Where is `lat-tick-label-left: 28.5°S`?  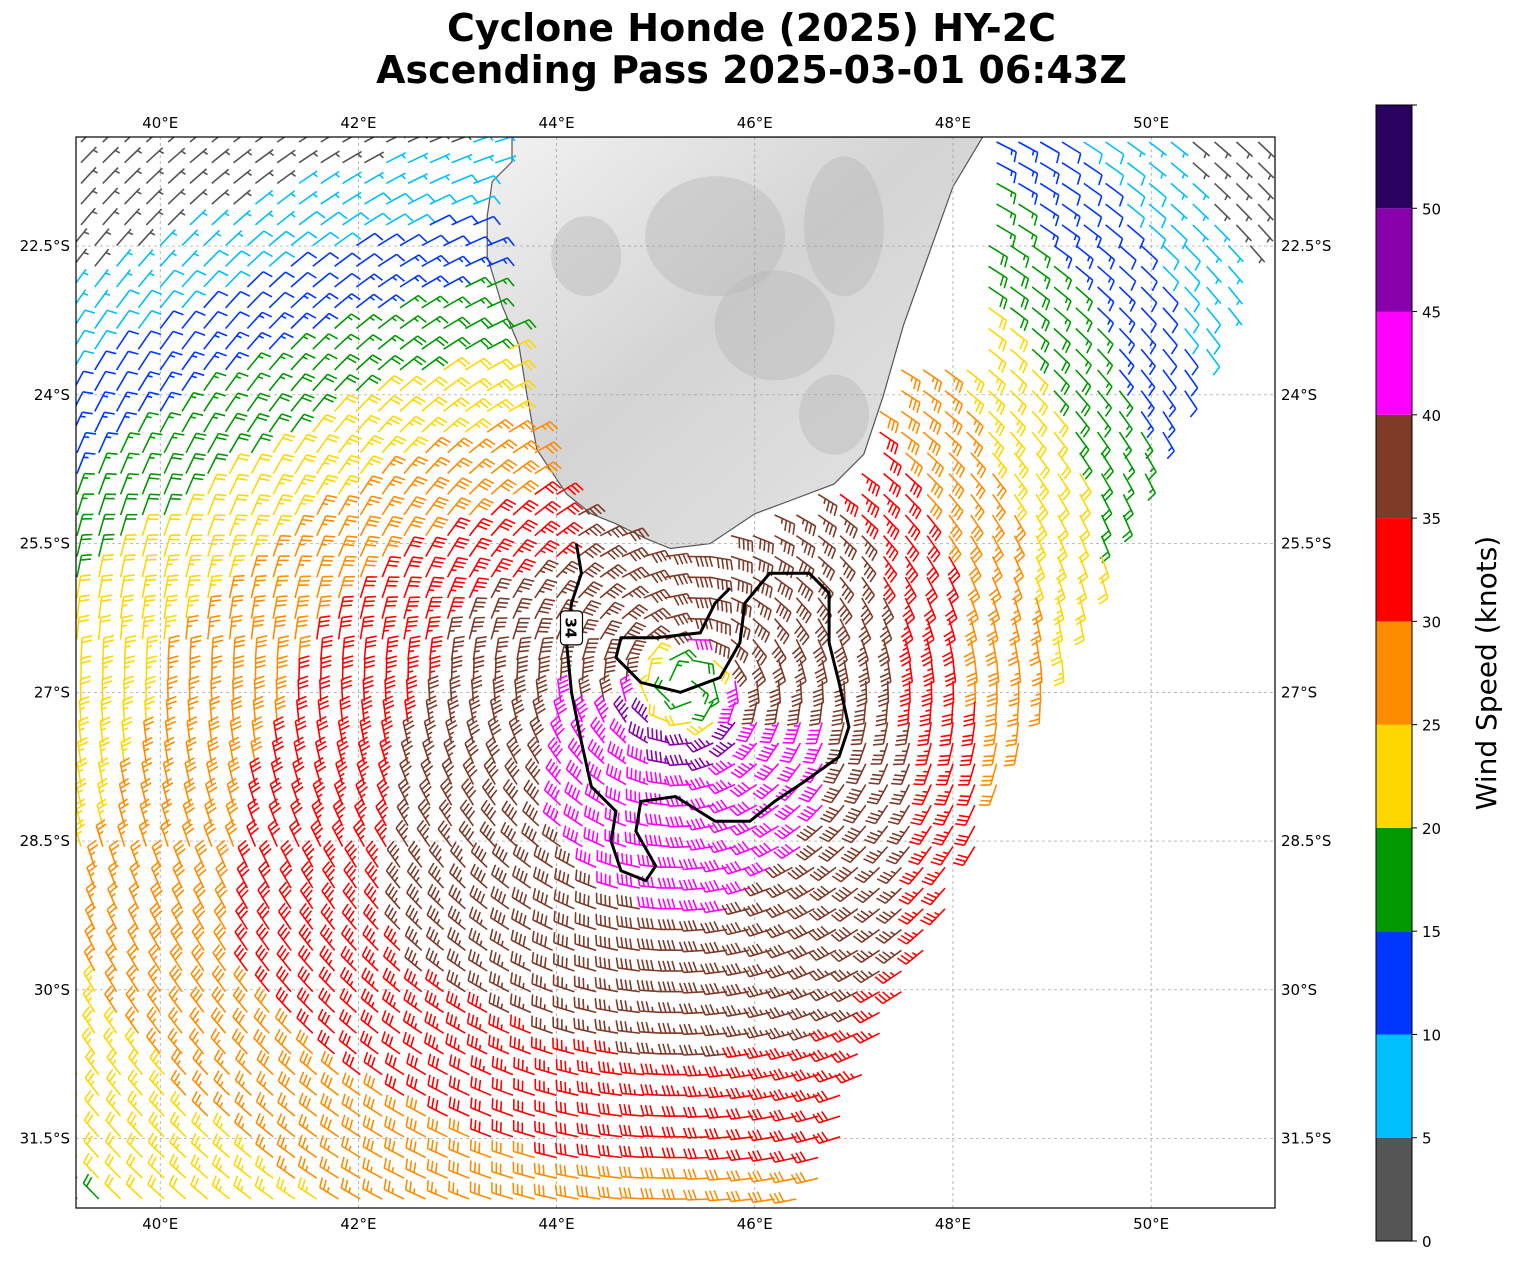
lat-tick-label-left: 28.5°S is located at coordinates (45, 841).